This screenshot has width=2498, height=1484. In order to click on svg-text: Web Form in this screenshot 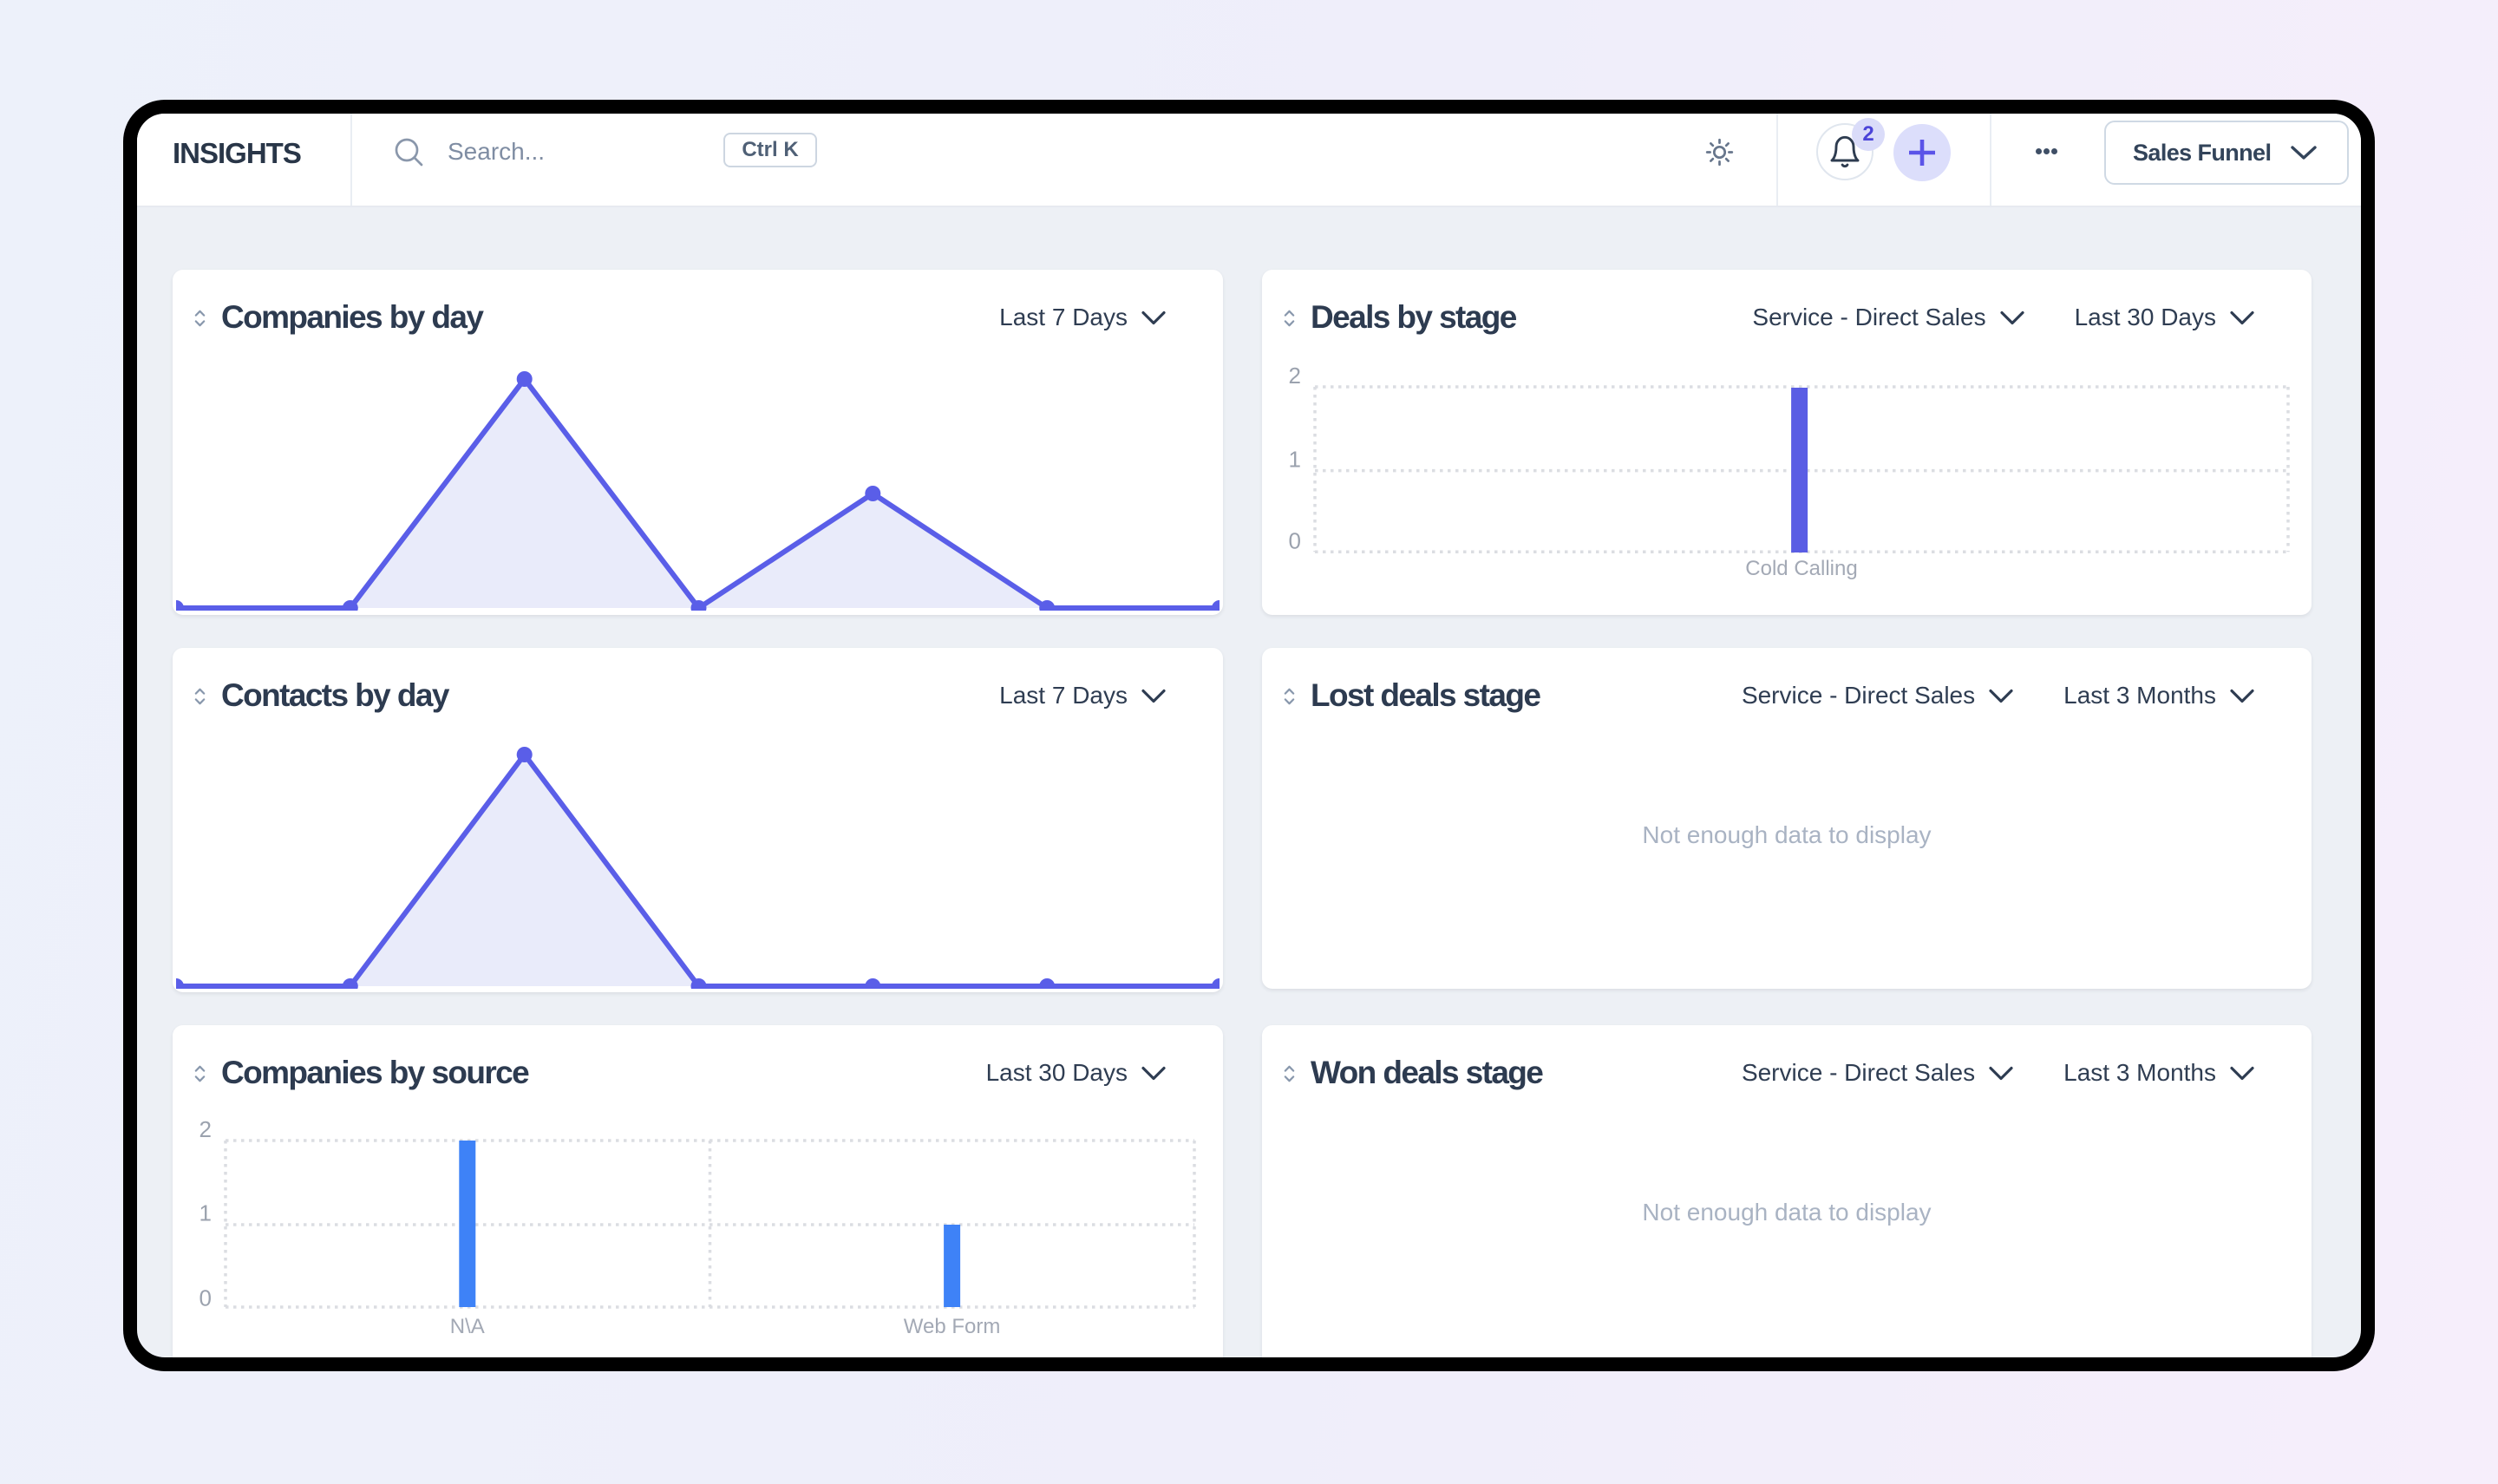, I will do `click(952, 1327)`.